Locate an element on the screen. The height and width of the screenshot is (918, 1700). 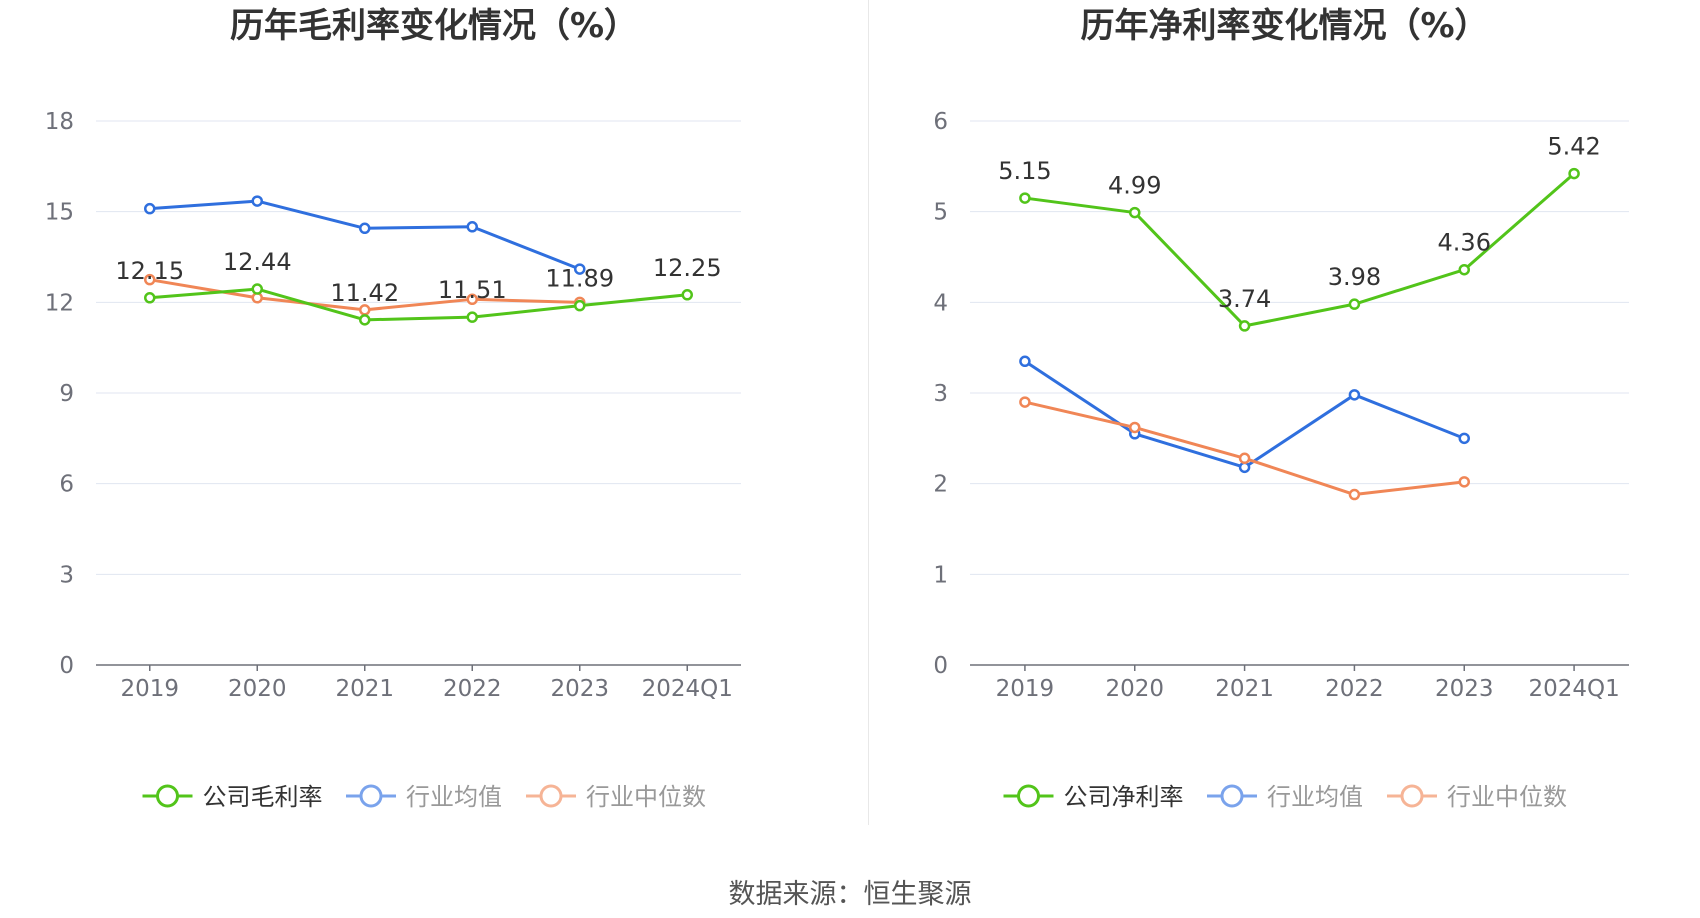
gross-y-tick-label: 15 is located at coordinates (59, 213).